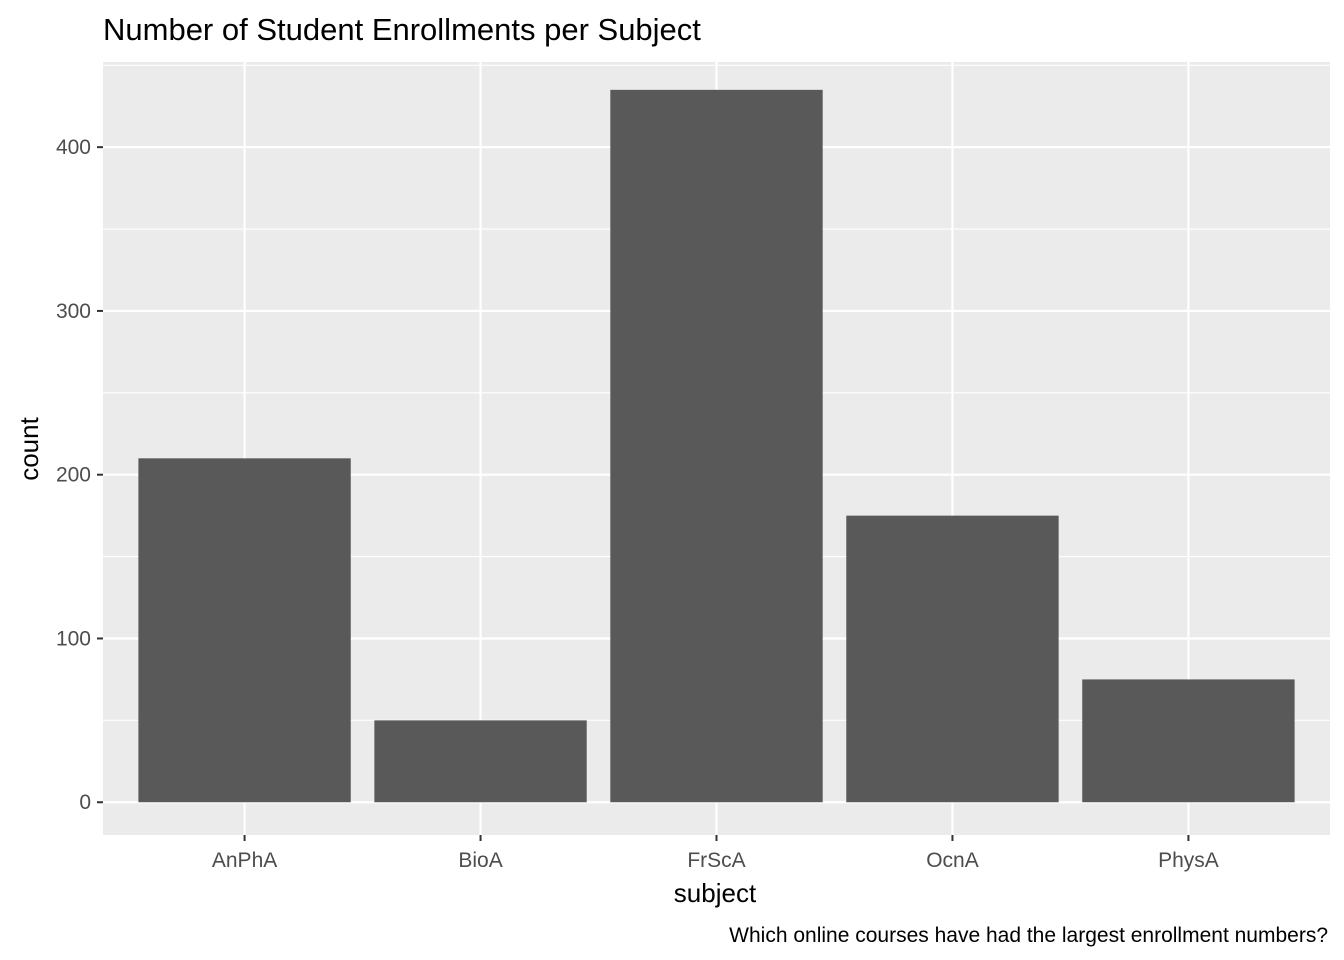  Describe the element at coordinates (244, 630) in the screenshot. I see `bar-anpha` at that location.